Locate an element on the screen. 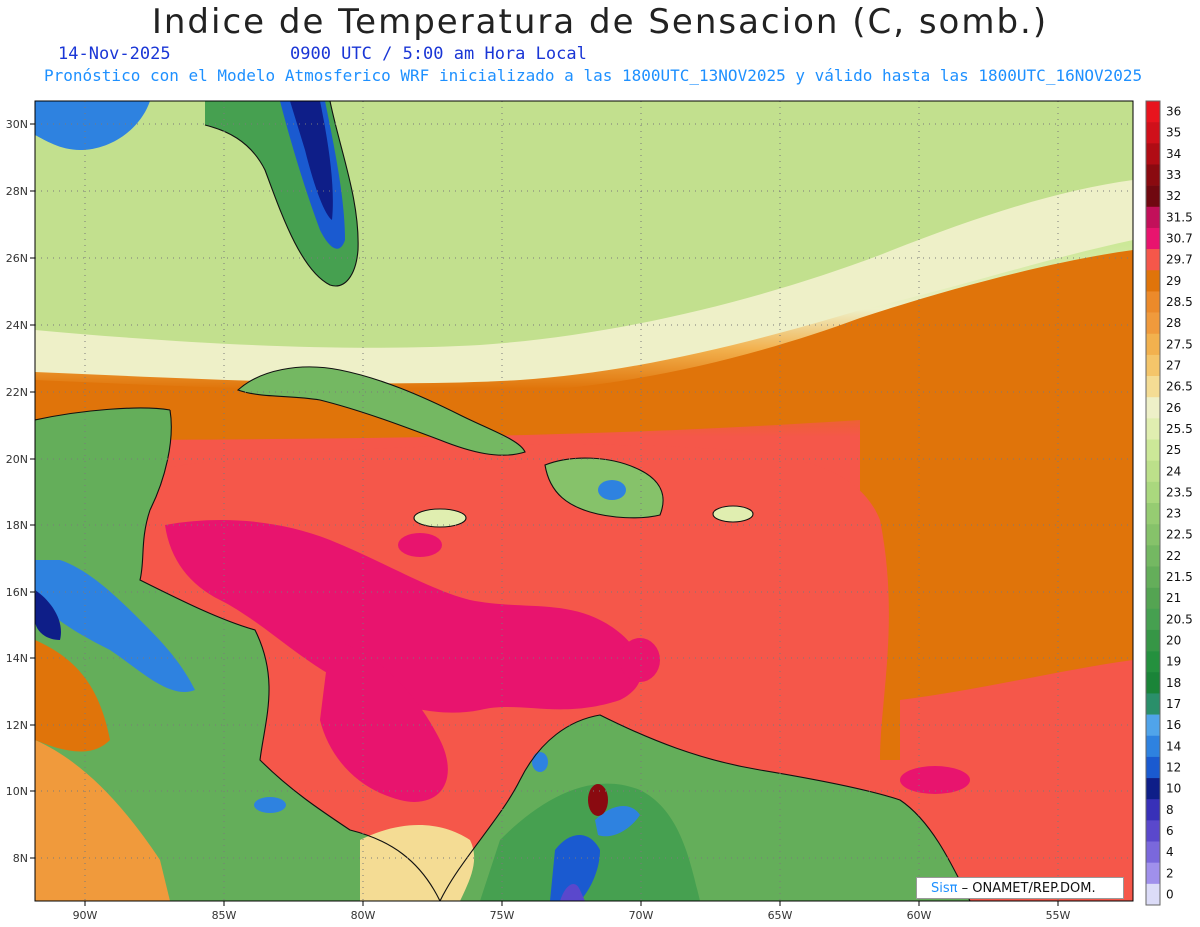 Image resolution: width=1200 pixels, height=927 pixels. colorbar-label: 30.7 is located at coordinates (1179, 239).